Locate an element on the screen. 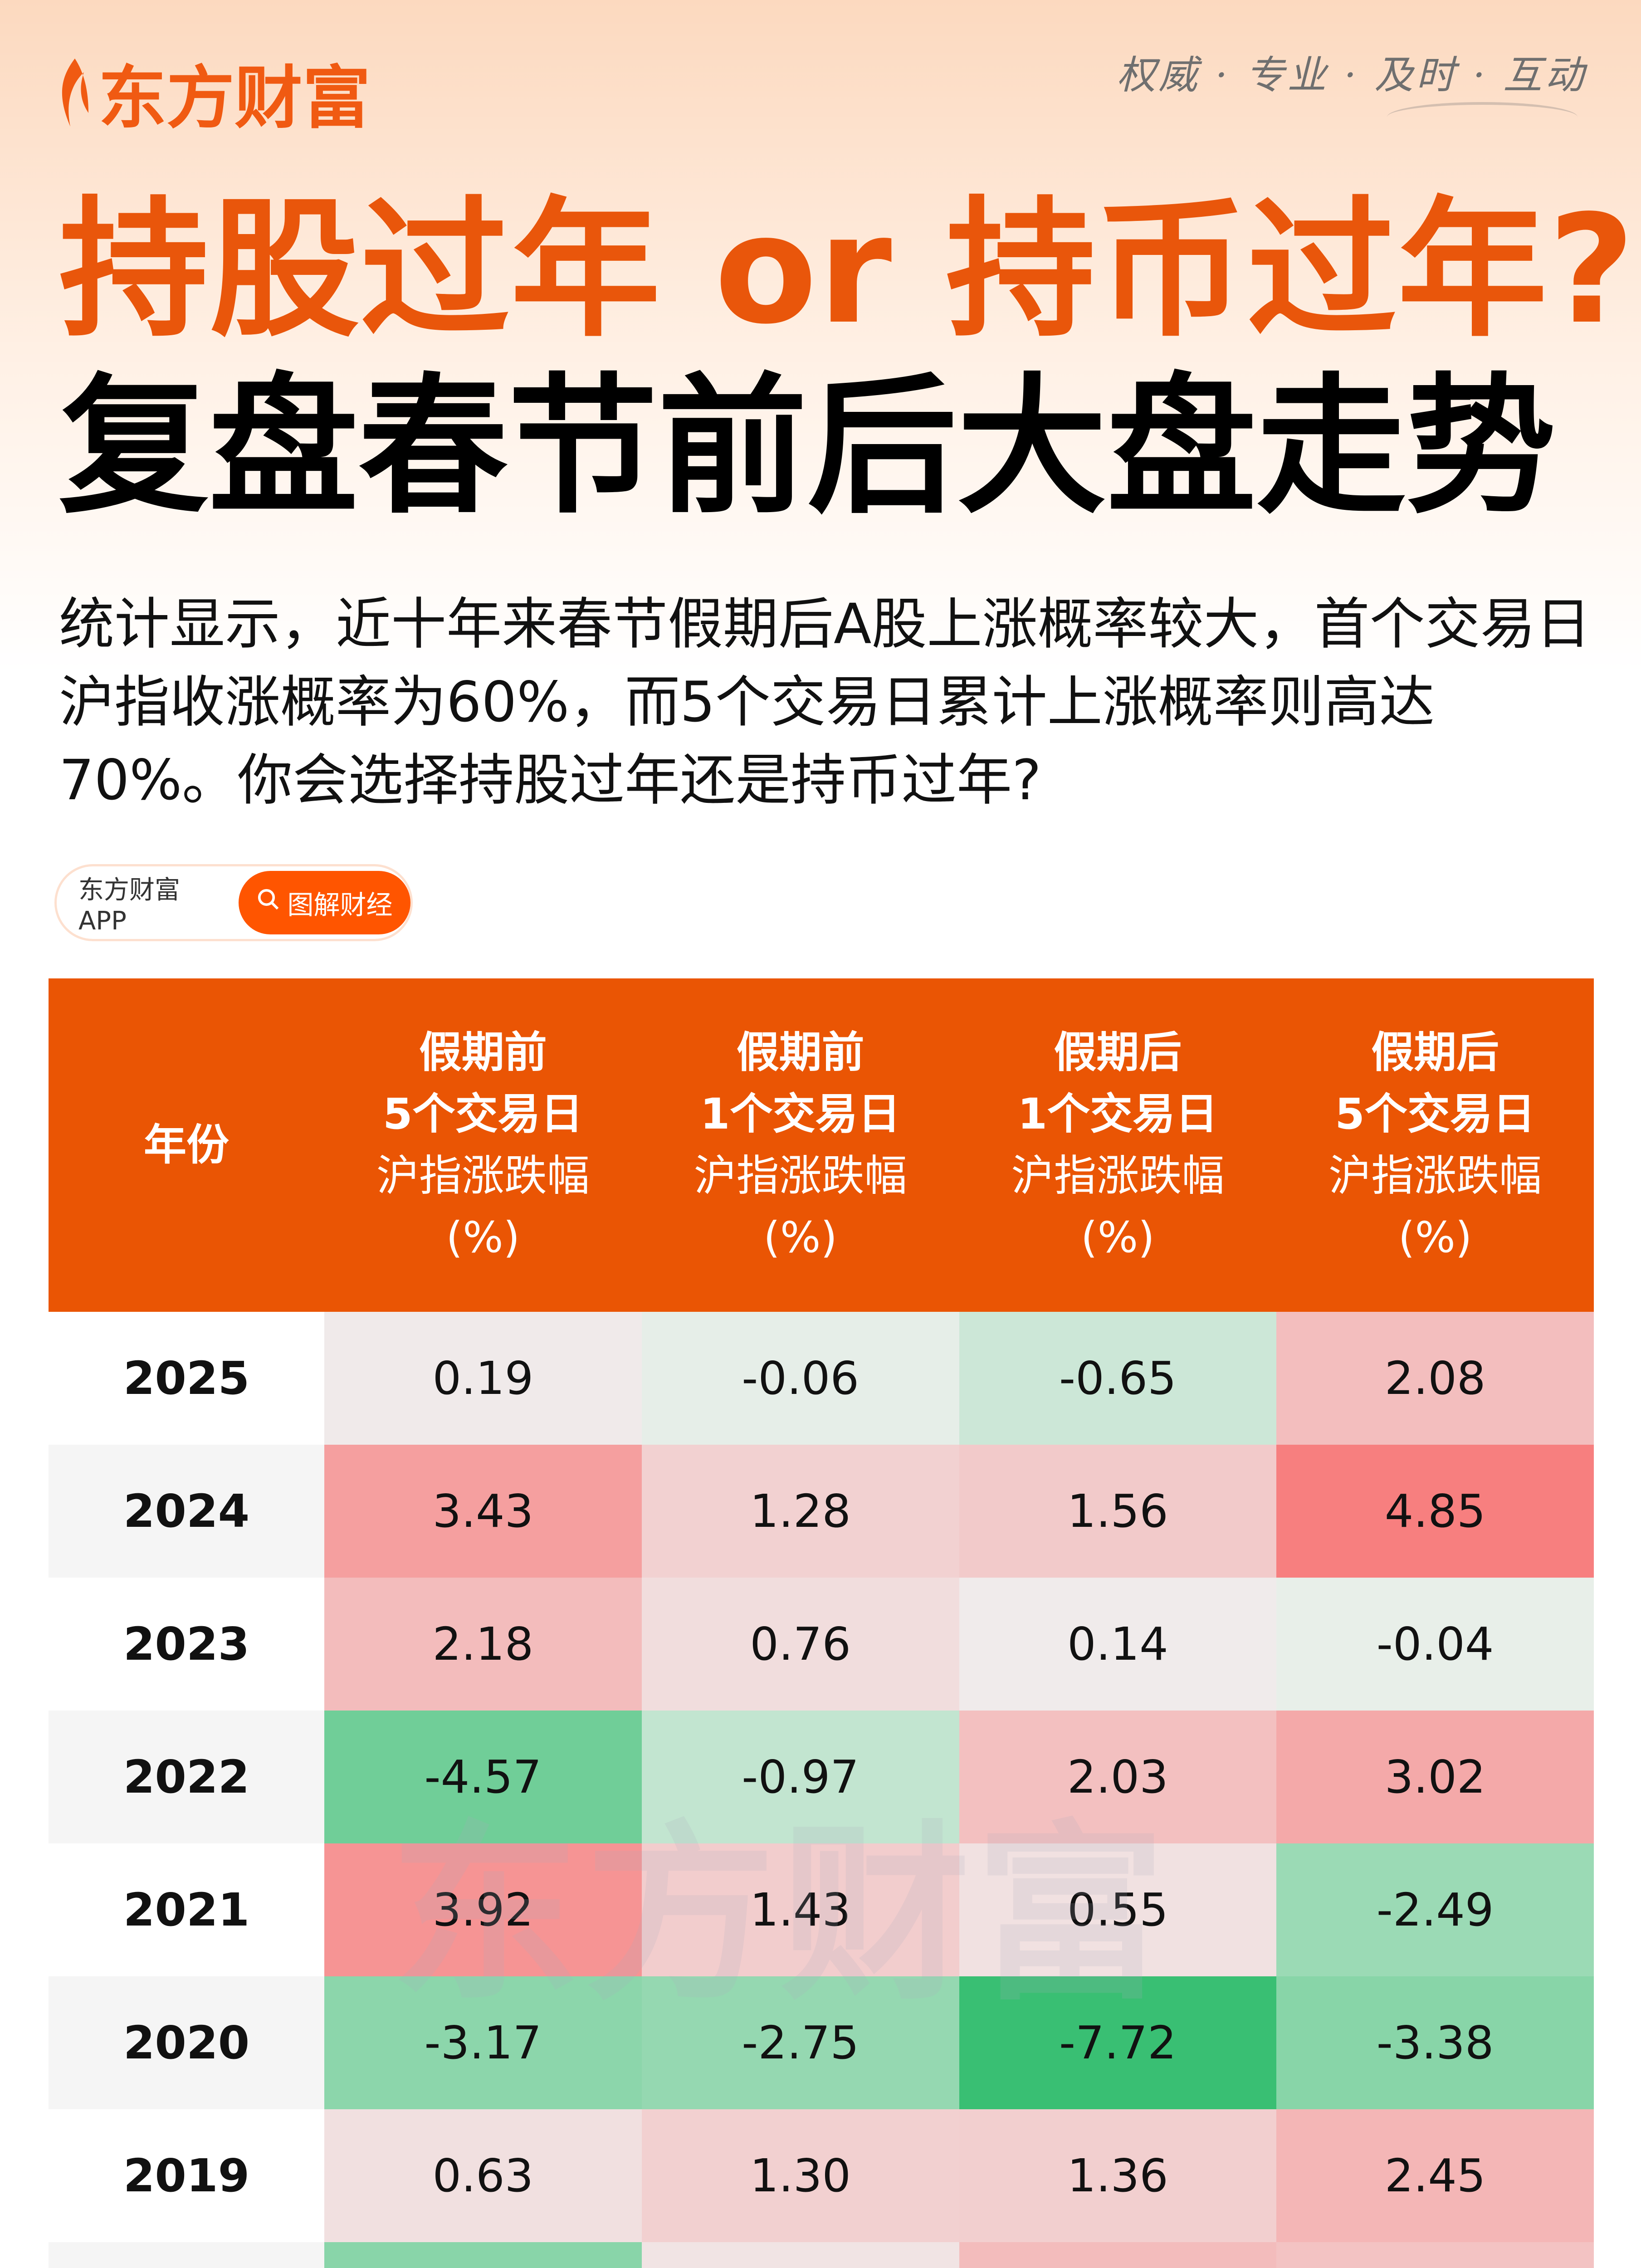 The image size is (1641, 2268). value-cell: 1.36 is located at coordinates (1118, 2175).